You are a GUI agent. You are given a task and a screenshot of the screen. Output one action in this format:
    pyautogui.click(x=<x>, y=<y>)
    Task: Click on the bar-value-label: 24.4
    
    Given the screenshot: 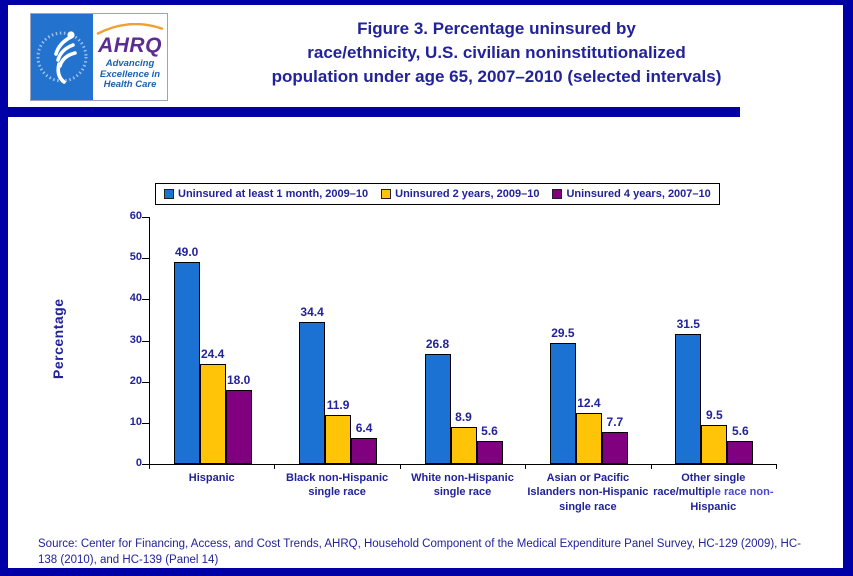 What is the action you would take?
    pyautogui.click(x=213, y=353)
    